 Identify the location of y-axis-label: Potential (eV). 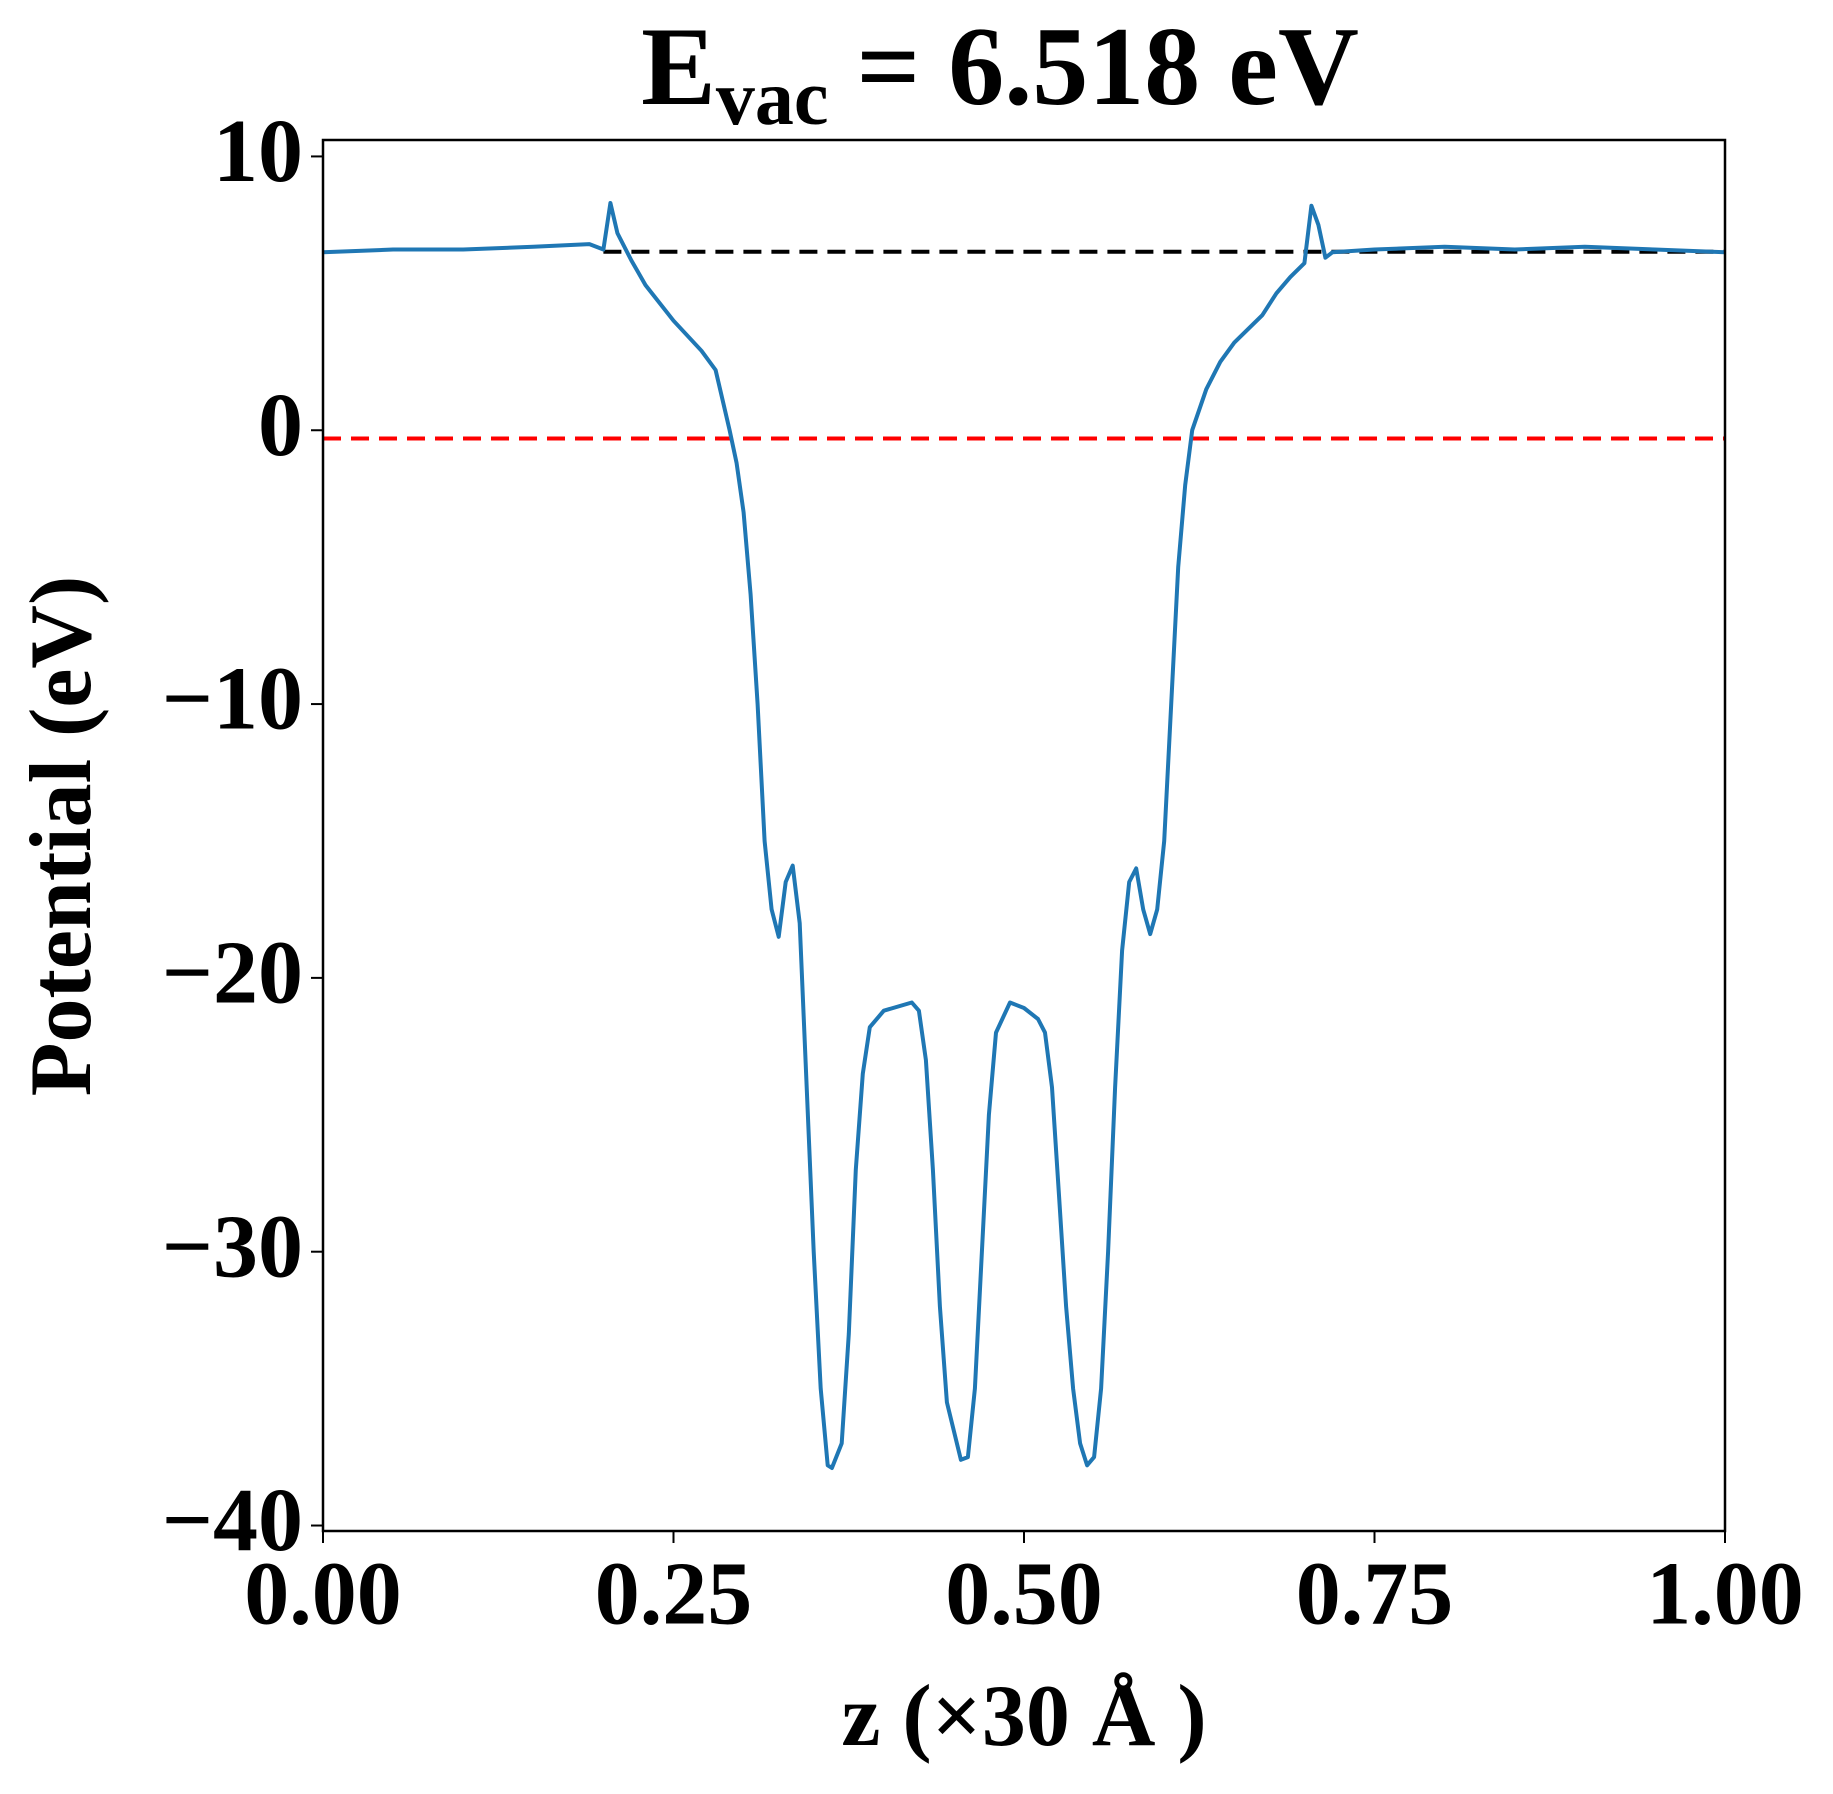
(61, 836).